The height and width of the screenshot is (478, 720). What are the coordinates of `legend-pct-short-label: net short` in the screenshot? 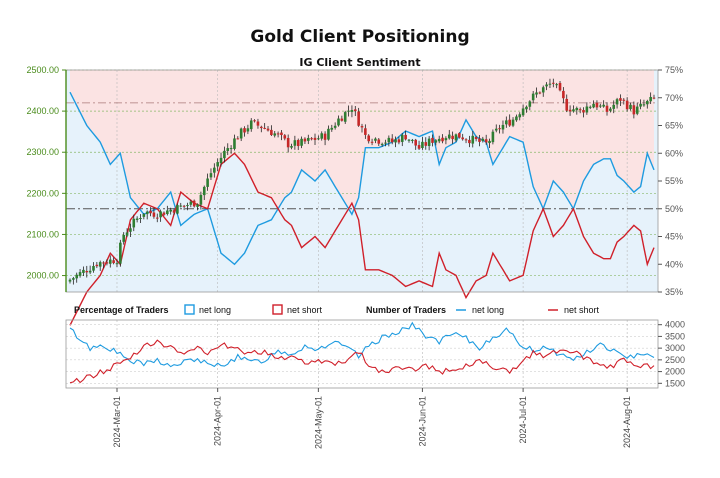 It's located at (305, 310).